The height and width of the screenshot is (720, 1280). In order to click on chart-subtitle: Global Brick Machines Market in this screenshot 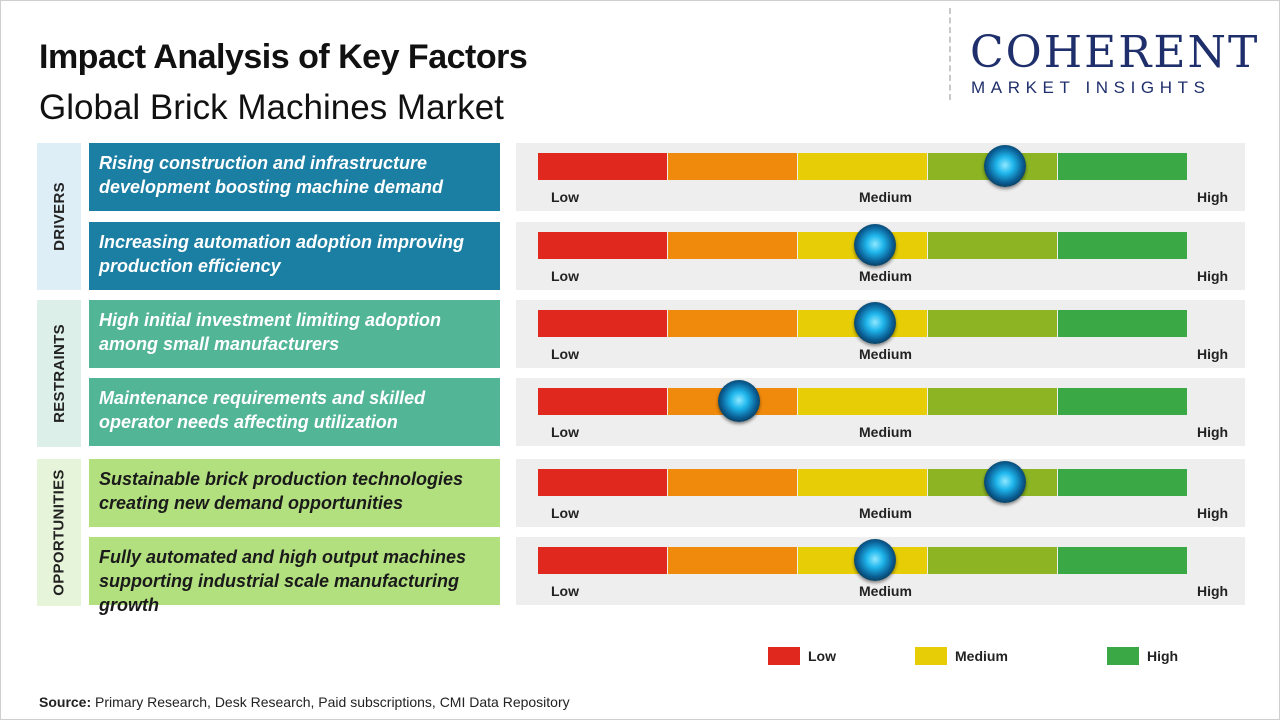, I will do `click(271, 107)`.